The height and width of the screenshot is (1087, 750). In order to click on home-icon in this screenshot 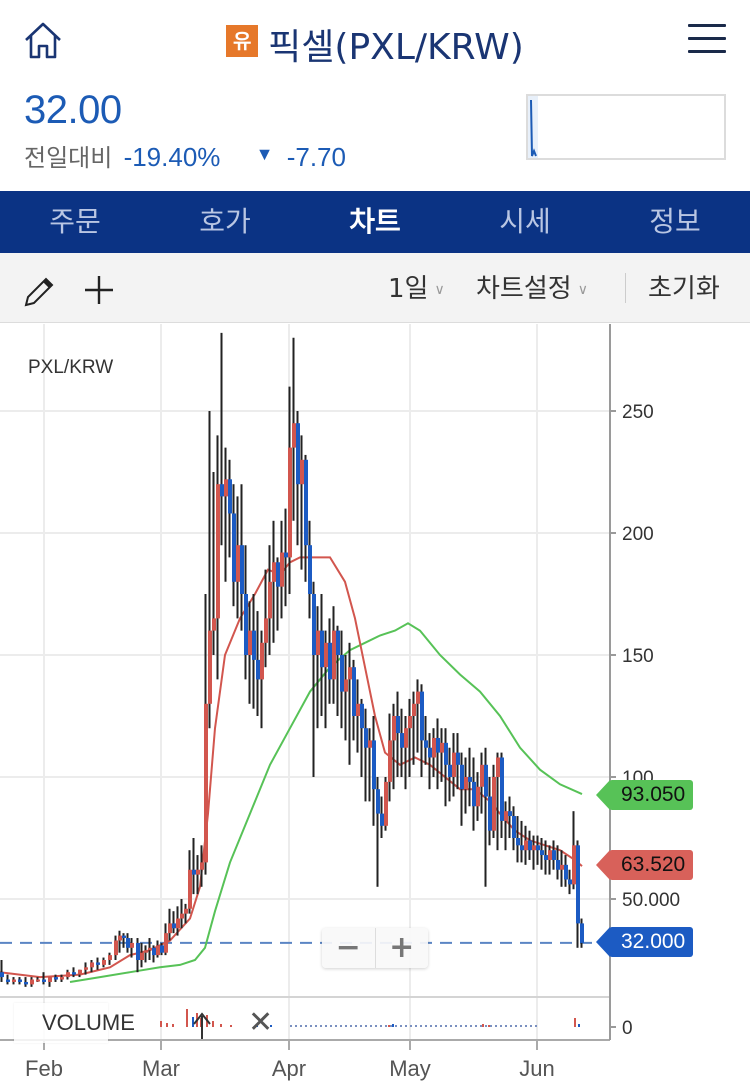, I will do `click(43, 41)`.